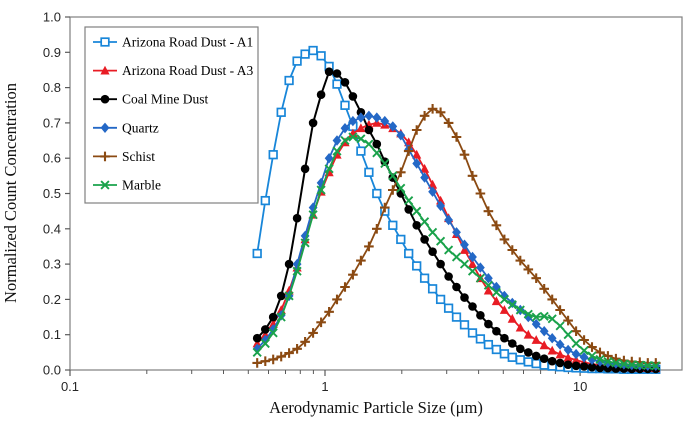  I want to click on y-tick-label: 0.6, so click(52, 158).